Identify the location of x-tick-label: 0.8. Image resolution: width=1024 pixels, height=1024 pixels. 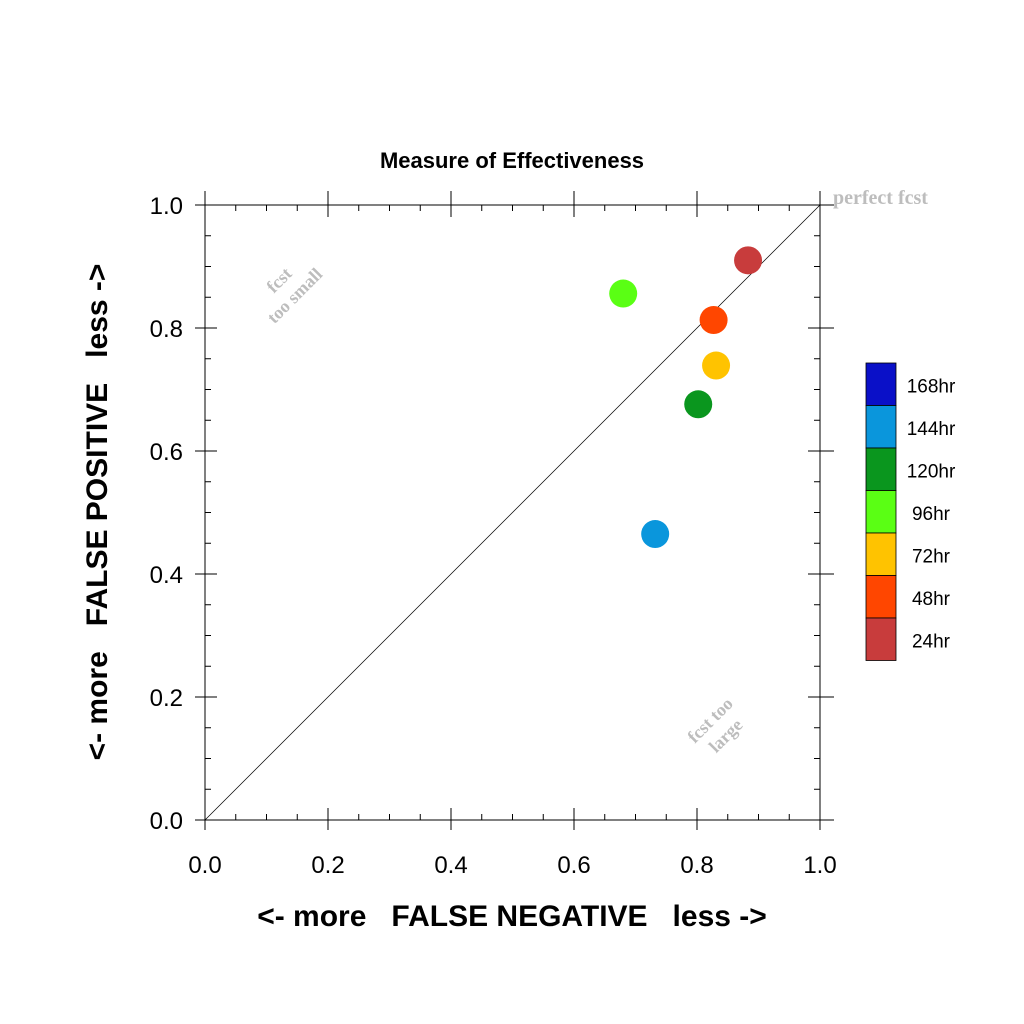
(696, 865).